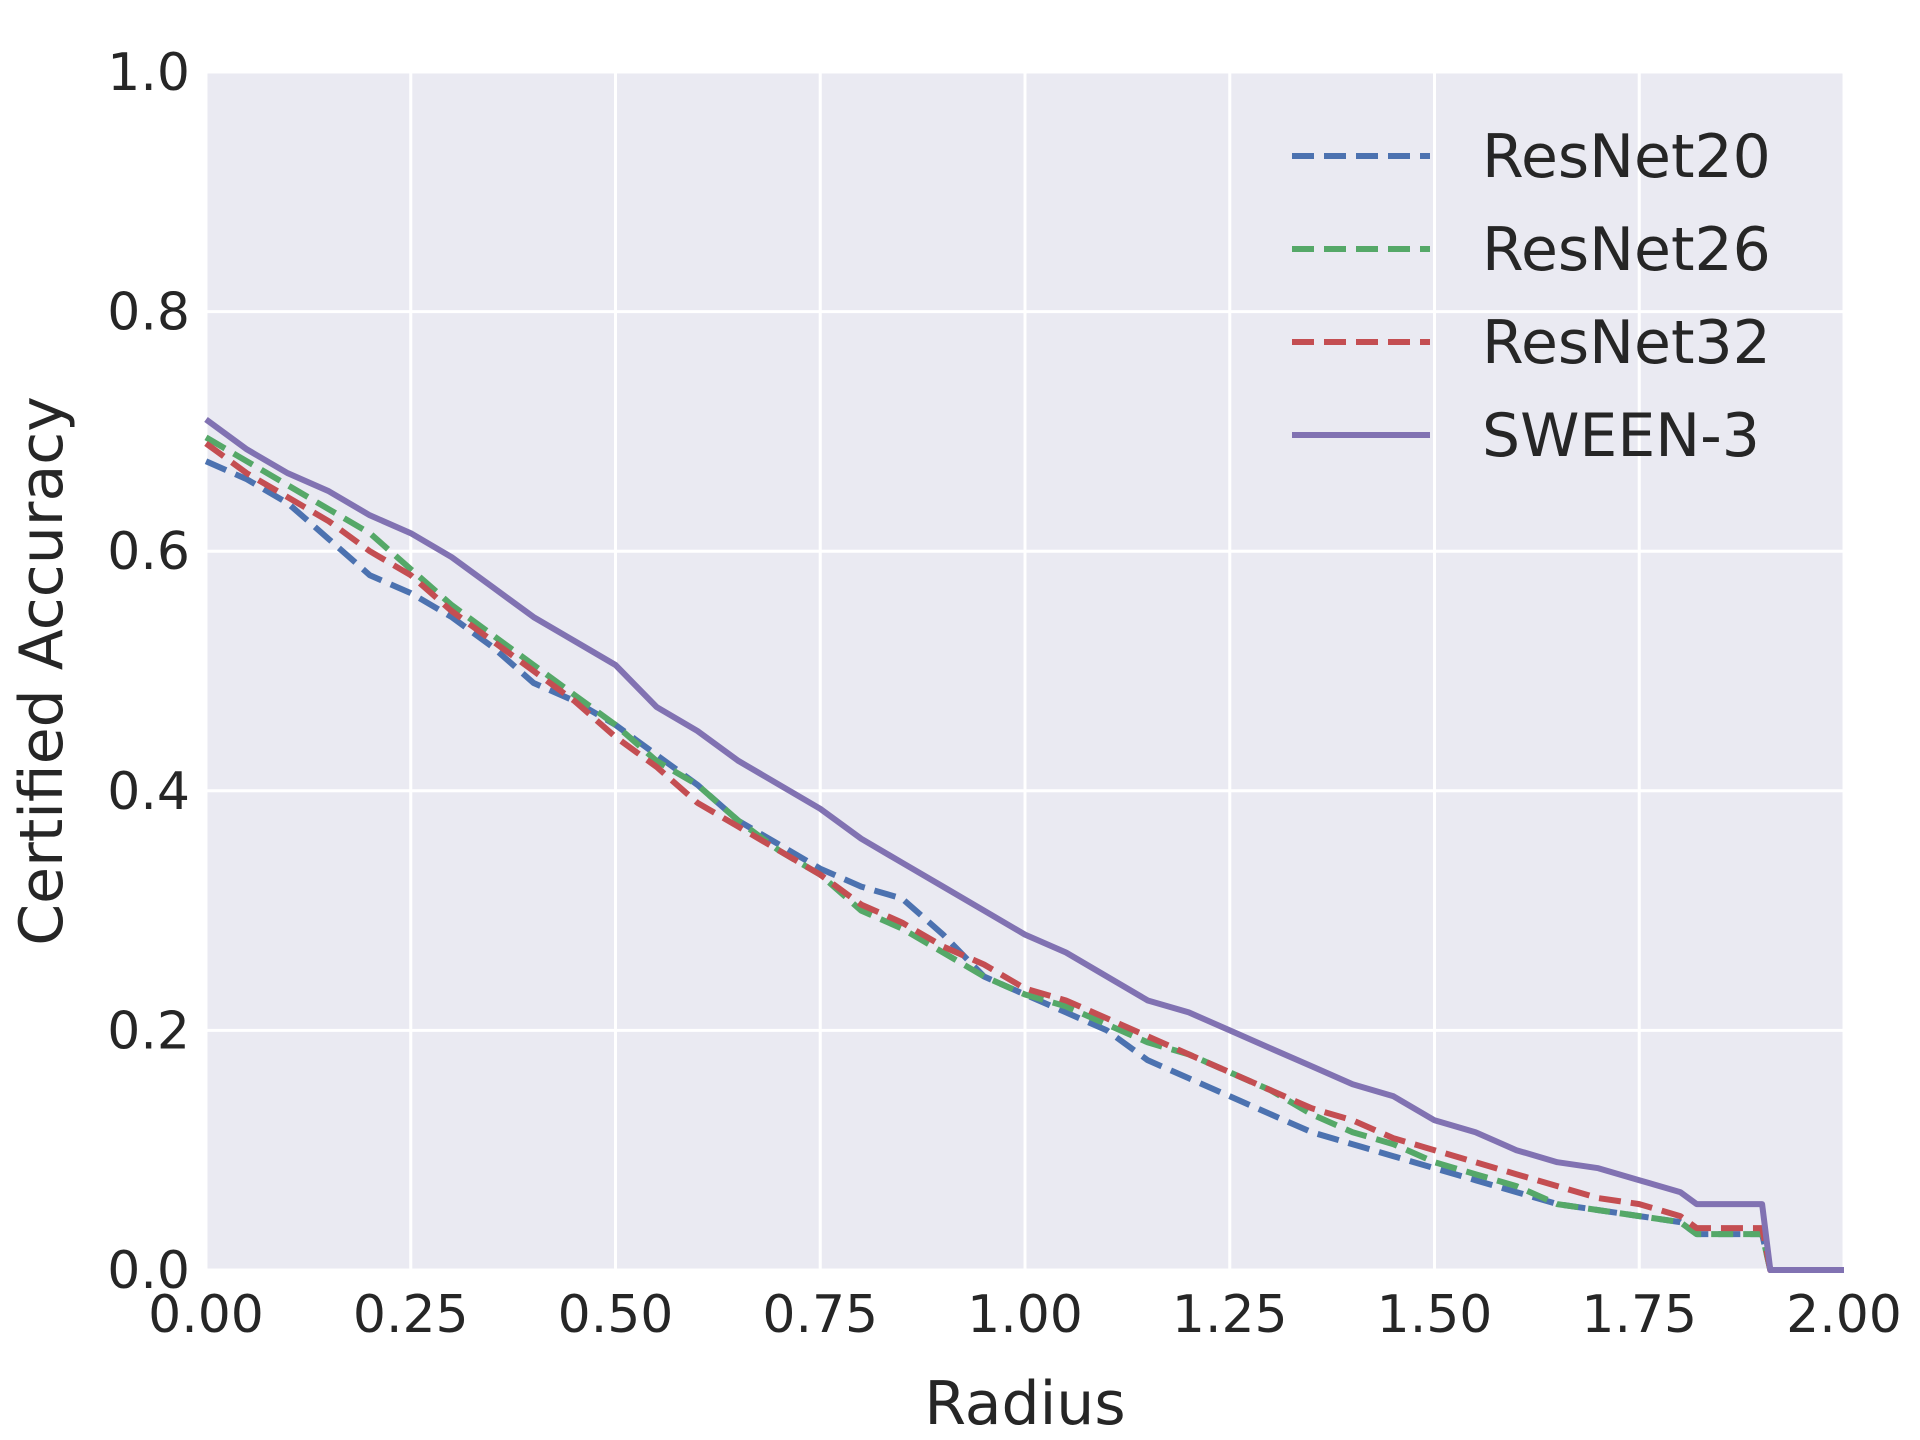  Describe the element at coordinates (1435, 1315) in the screenshot. I see `x-tick-label: 1.50` at that location.